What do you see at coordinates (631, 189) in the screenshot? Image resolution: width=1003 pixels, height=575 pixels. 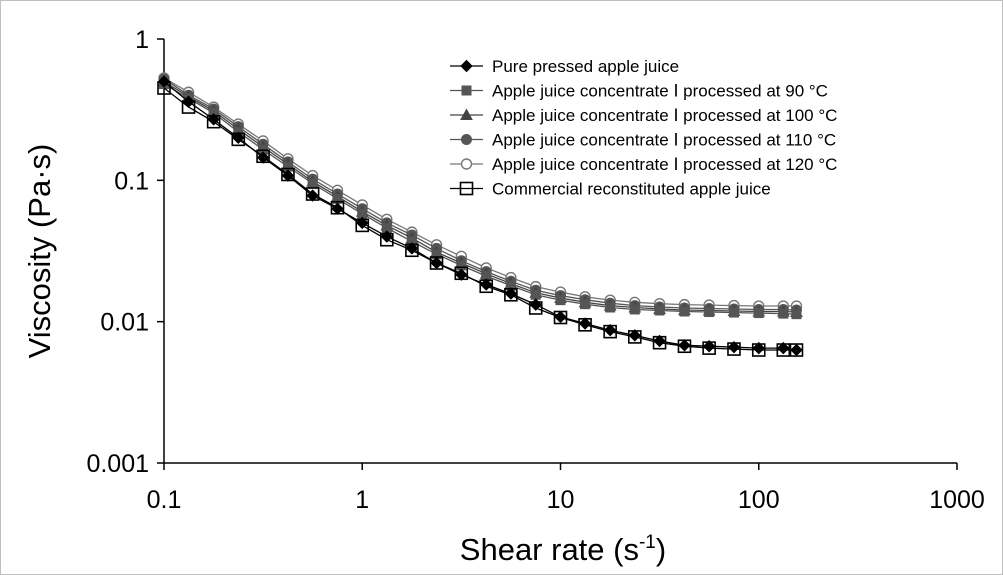 I see `legend-label: Commercial reconstituted apple juice` at bounding box center [631, 189].